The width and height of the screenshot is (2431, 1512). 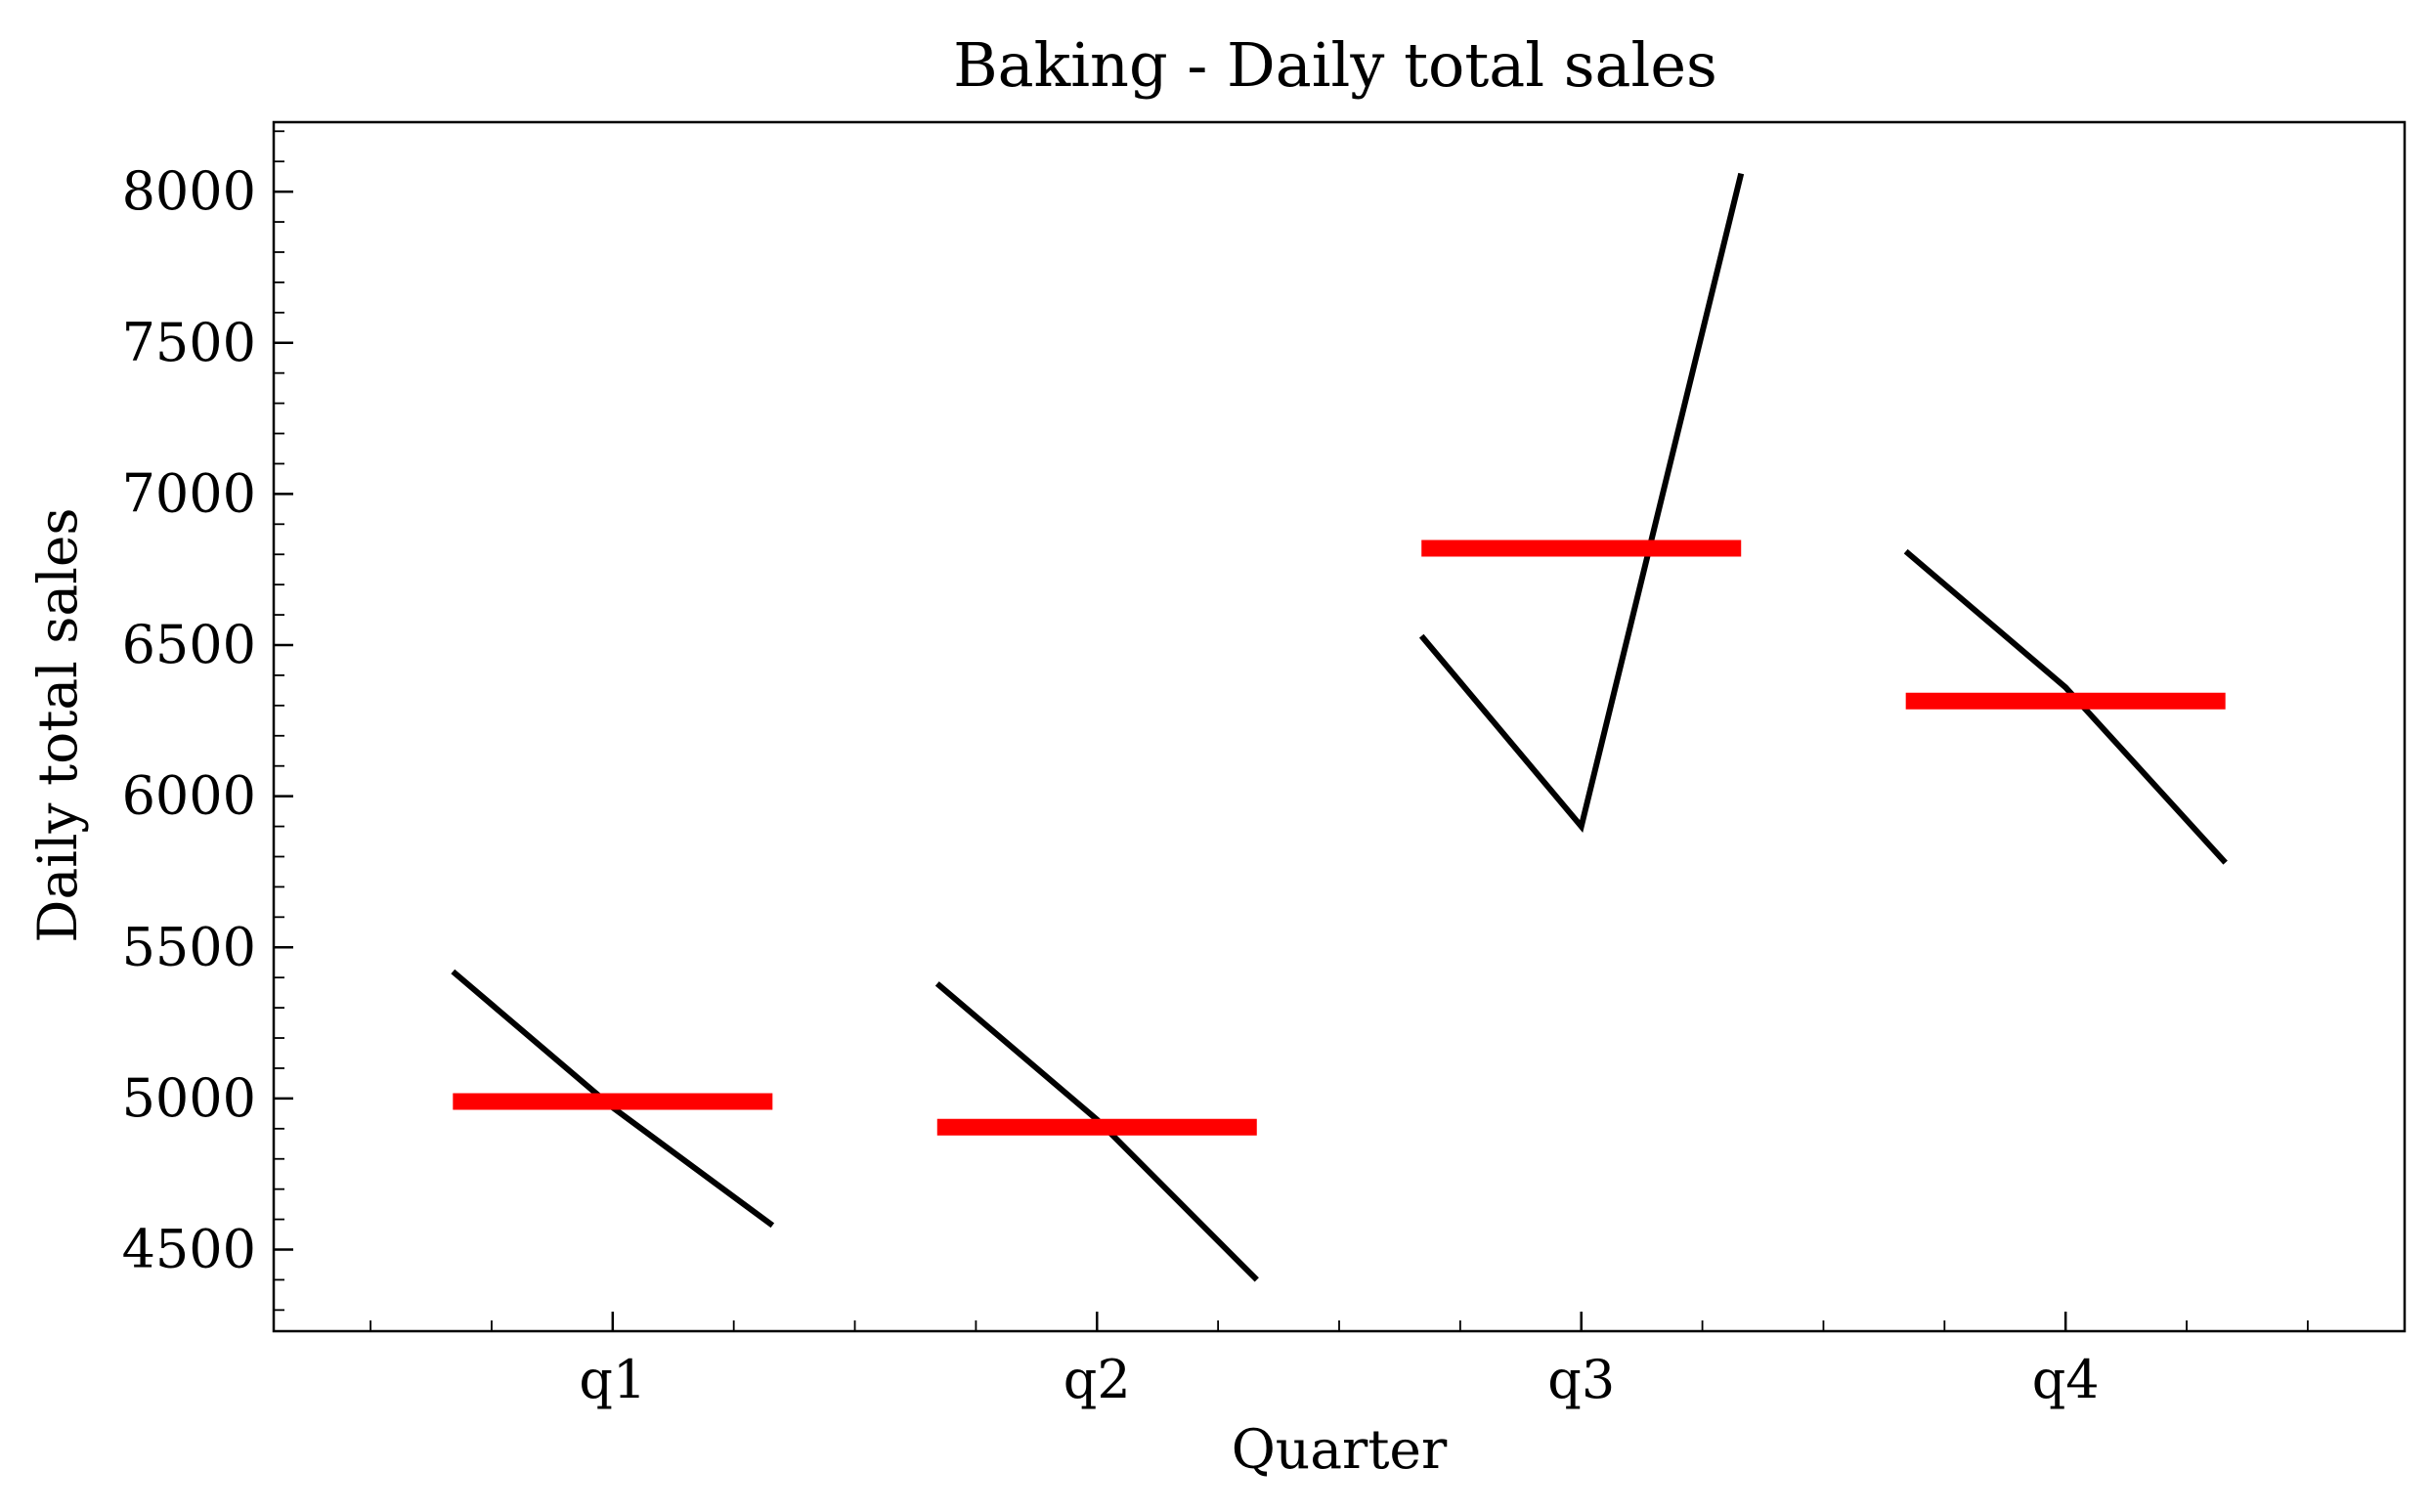 What do you see at coordinates (189, 644) in the screenshot?
I see `y-tick-label: 6500` at bounding box center [189, 644].